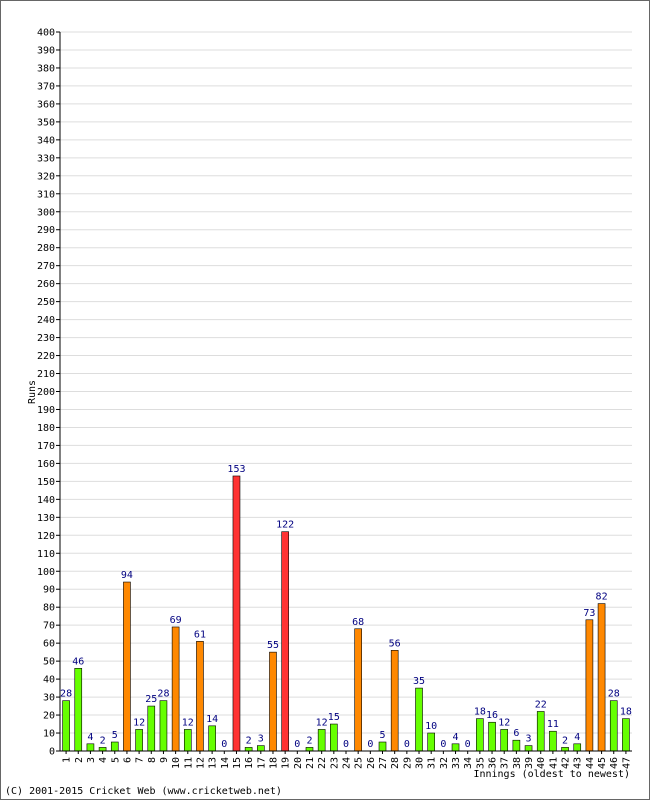 This screenshot has width=650, height=800. Describe the element at coordinates (49, 662) in the screenshot. I see `y-tick-label: 50` at that location.